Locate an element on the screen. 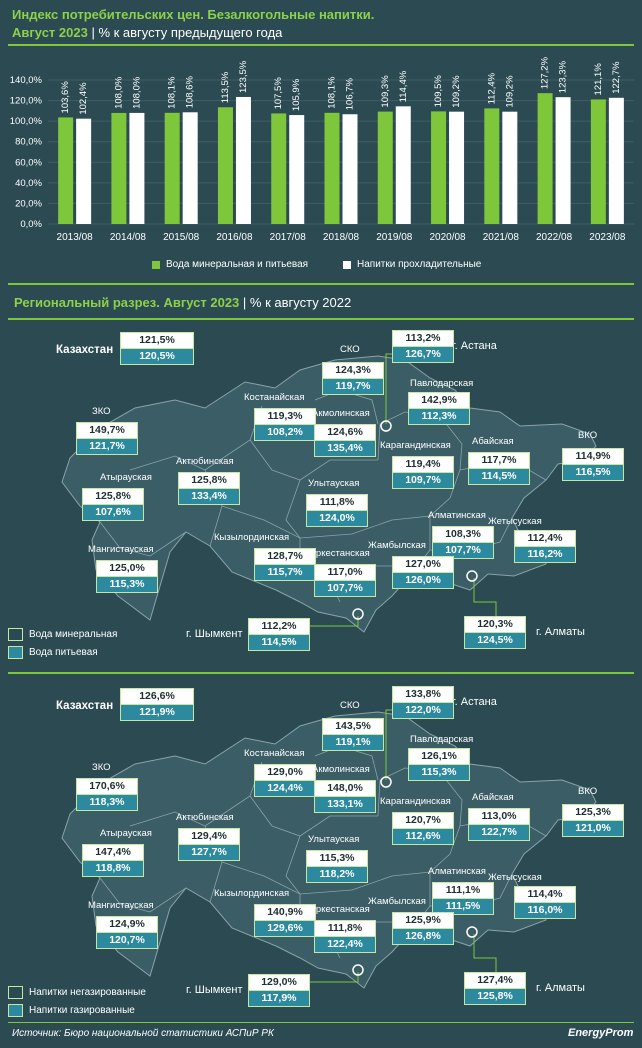 Image resolution: width=642 pixels, height=1048 pixels. region-values-aktob: 125,8% 133,4% is located at coordinates (209, 488).